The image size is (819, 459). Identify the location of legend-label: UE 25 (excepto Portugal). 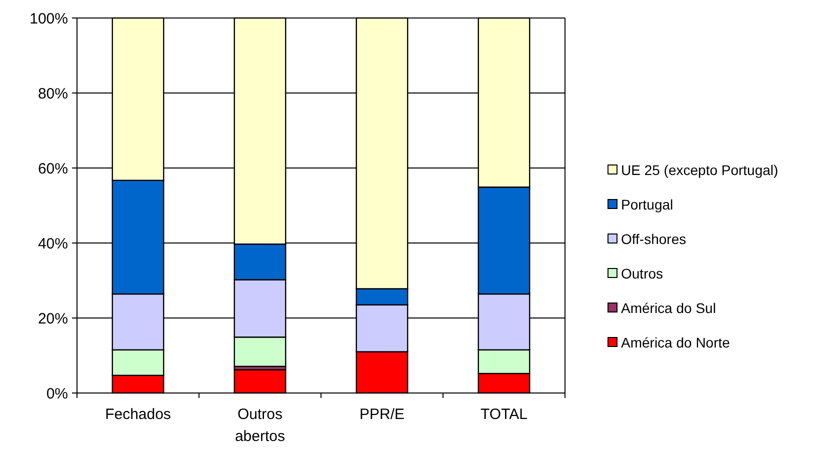
(699, 170).